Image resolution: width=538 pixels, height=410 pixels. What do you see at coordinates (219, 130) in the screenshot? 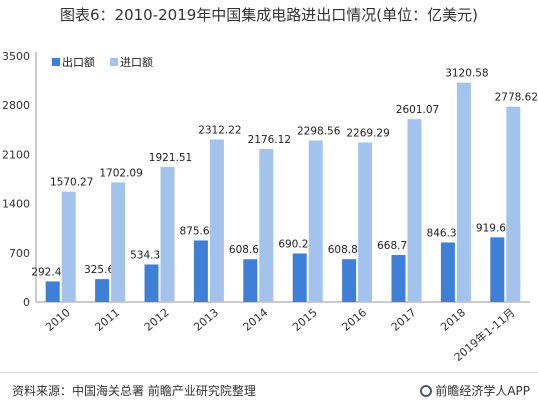
I see `import-value-label: 2312.22` at bounding box center [219, 130].